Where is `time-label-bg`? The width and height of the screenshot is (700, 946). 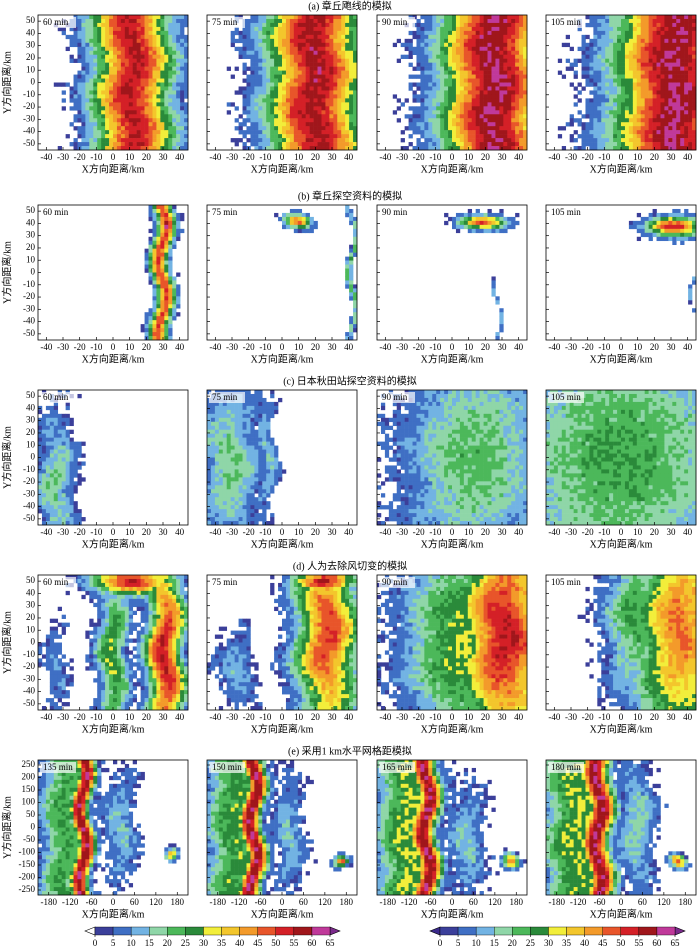 time-label-bg is located at coordinates (566, 212).